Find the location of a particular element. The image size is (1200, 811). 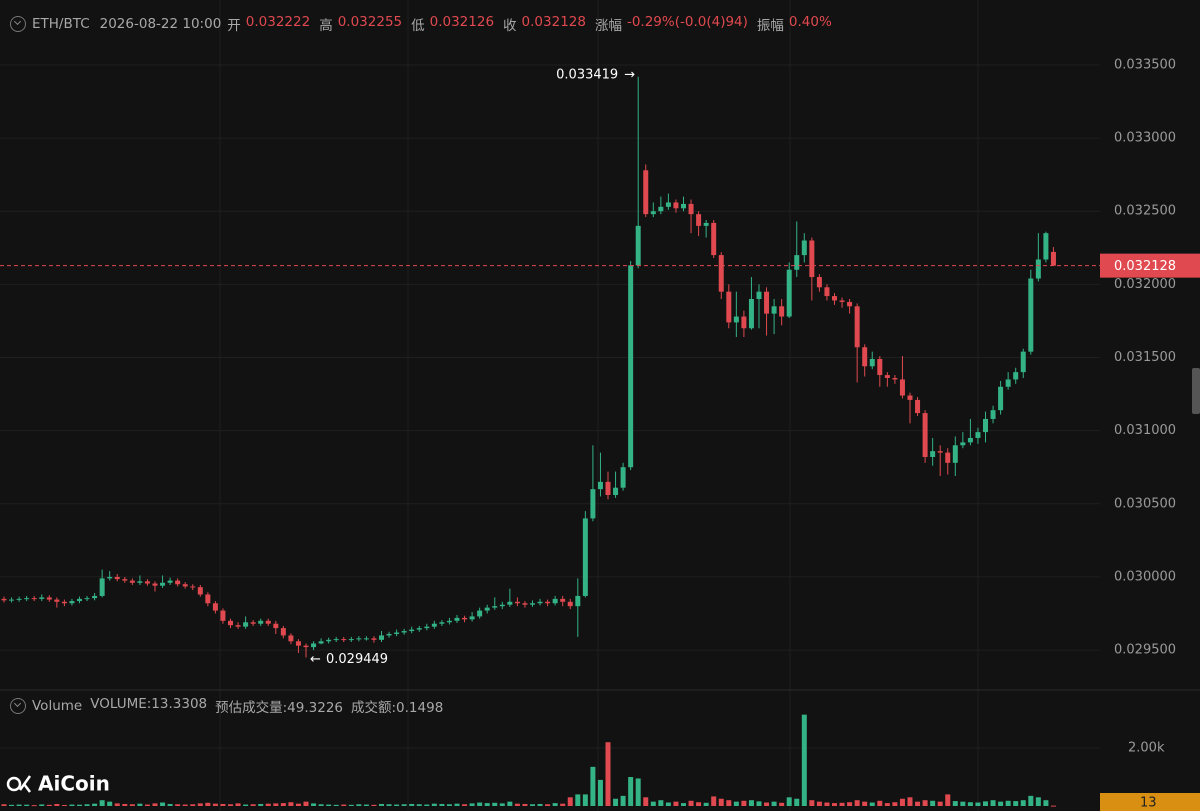

volume-item: VOLUME:13.3308 is located at coordinates (149, 704).